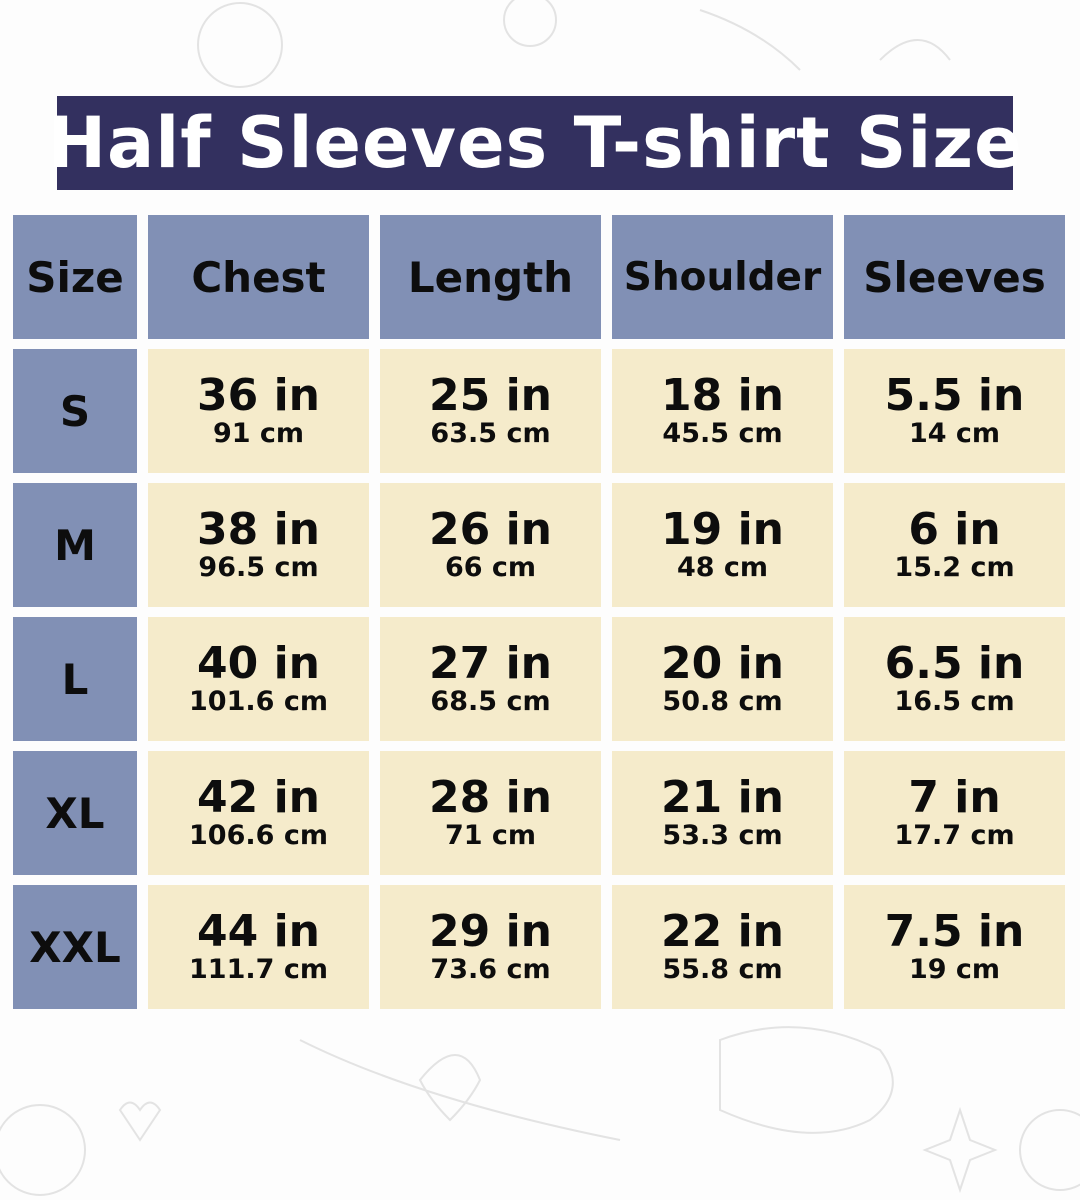 Image resolution: width=1080 pixels, height=1200 pixels. What do you see at coordinates (490, 567) in the screenshot?
I see `cm-value: 66 cm` at bounding box center [490, 567].